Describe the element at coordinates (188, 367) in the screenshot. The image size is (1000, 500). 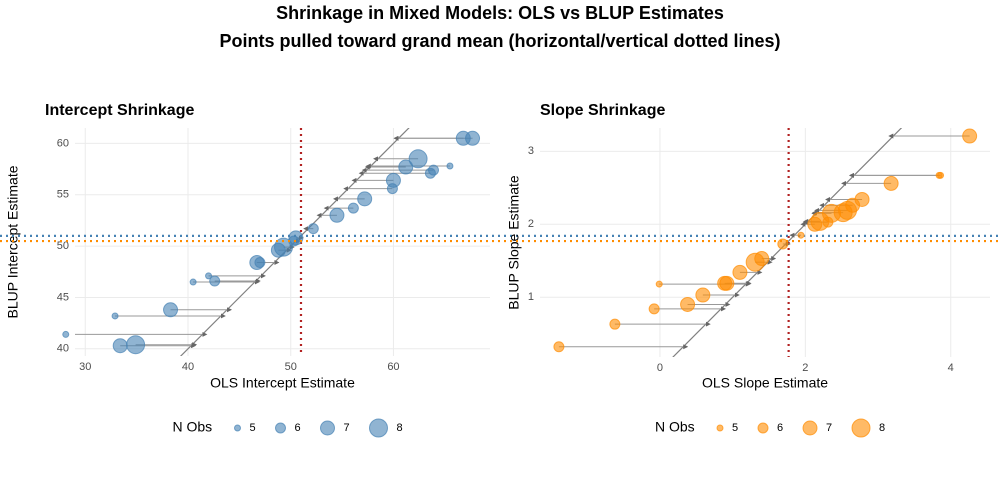
I see `x-tick-label: 40` at that location.